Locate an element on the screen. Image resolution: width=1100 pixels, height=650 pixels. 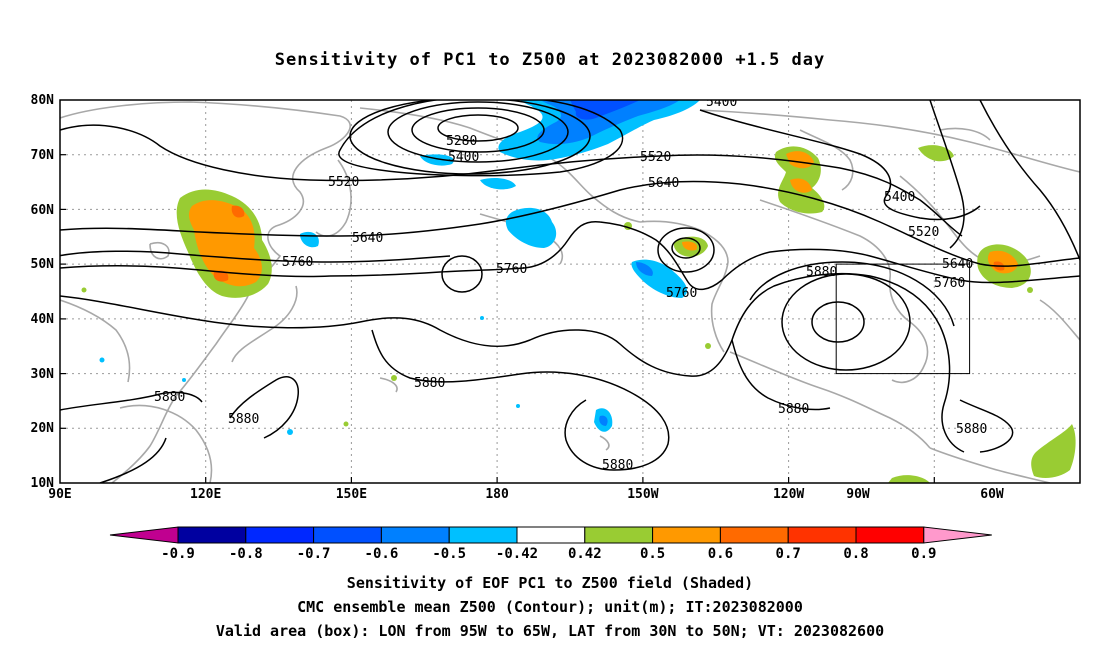
colorbar-label: -0.42 is located at coordinates (517, 554).